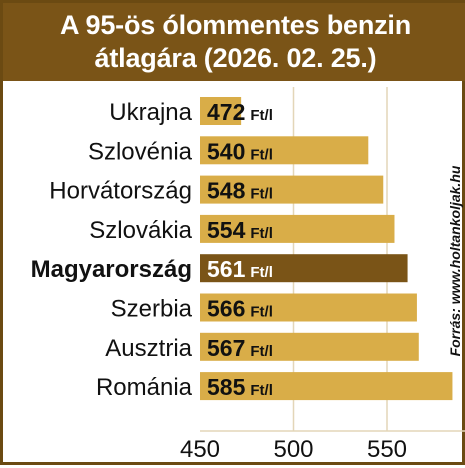 The width and height of the screenshot is (465, 468). What do you see at coordinates (240, 151) in the screenshot?
I see `data-label: 540 Ft/l` at bounding box center [240, 151].